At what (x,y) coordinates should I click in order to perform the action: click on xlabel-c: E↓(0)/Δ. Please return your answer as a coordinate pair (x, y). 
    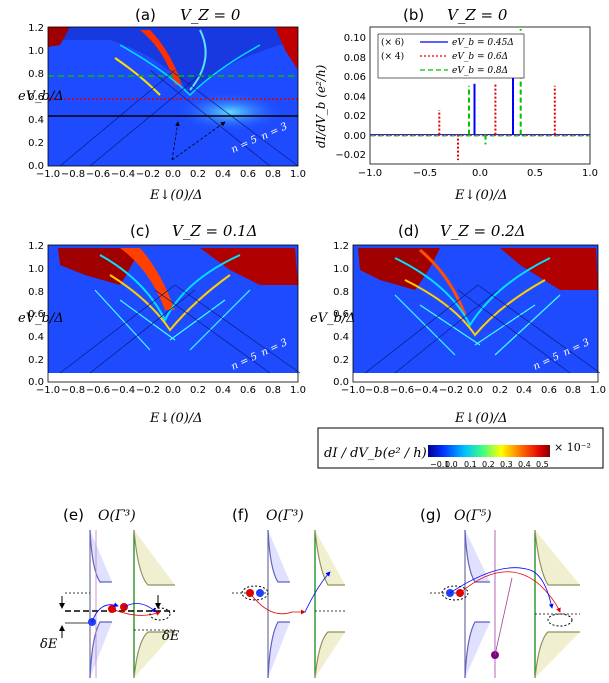
    Looking at the image, I should click on (176, 418).